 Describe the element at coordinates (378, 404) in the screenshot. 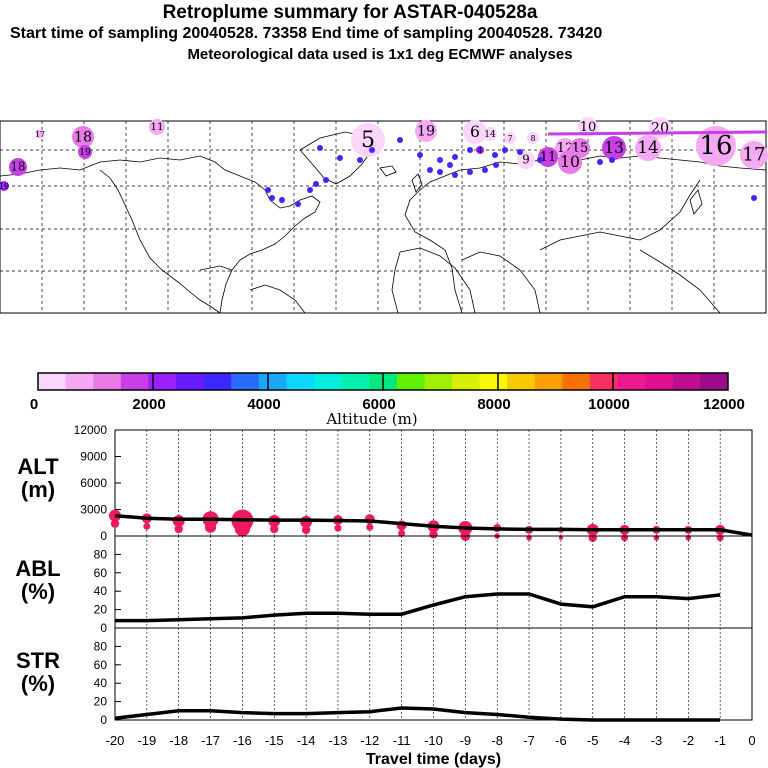

I see `colorbar-tick-label: 6000` at that location.